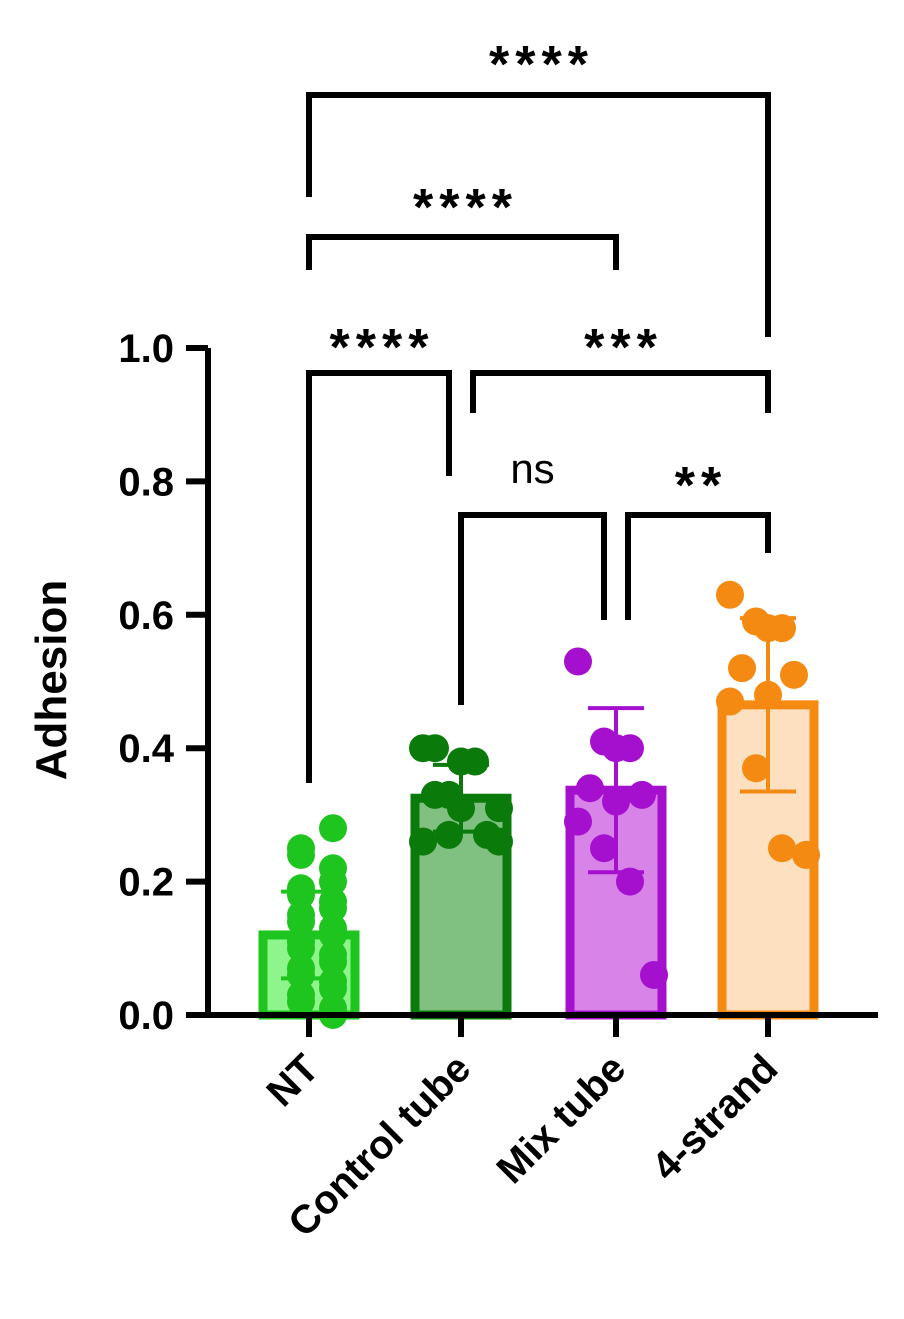 Image resolution: width=904 pixels, height=1319 pixels. Describe the element at coordinates (146, 749) in the screenshot. I see `y-tick-label-2: 0.4` at that location.